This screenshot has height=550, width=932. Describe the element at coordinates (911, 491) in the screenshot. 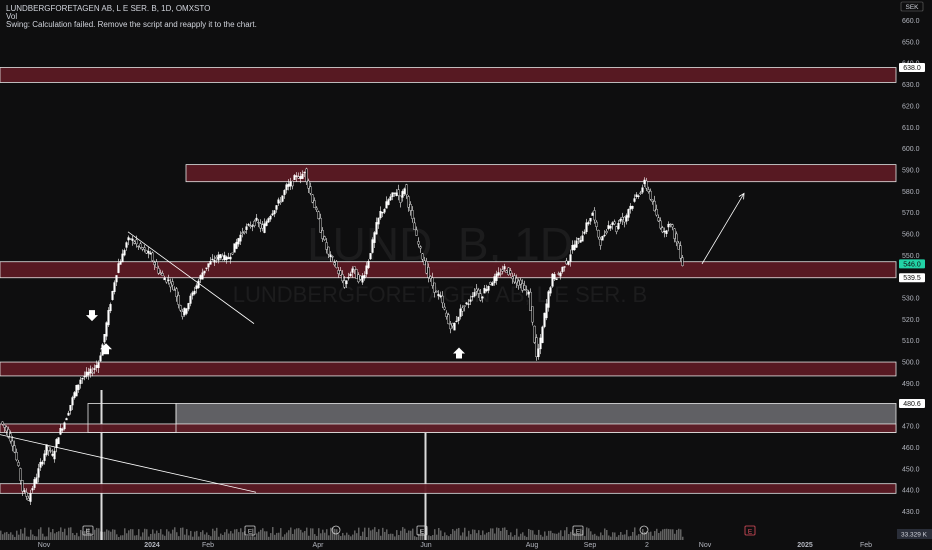

I see `price-tick-label: 440.0` at that location.